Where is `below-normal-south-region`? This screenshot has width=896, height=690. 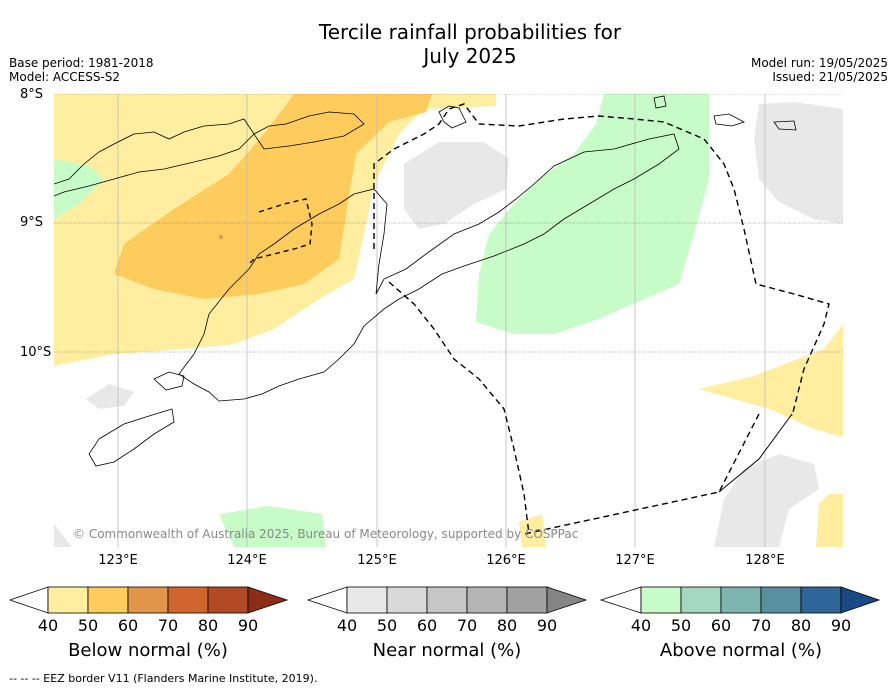
below-normal-south-region is located at coordinates (532, 530).